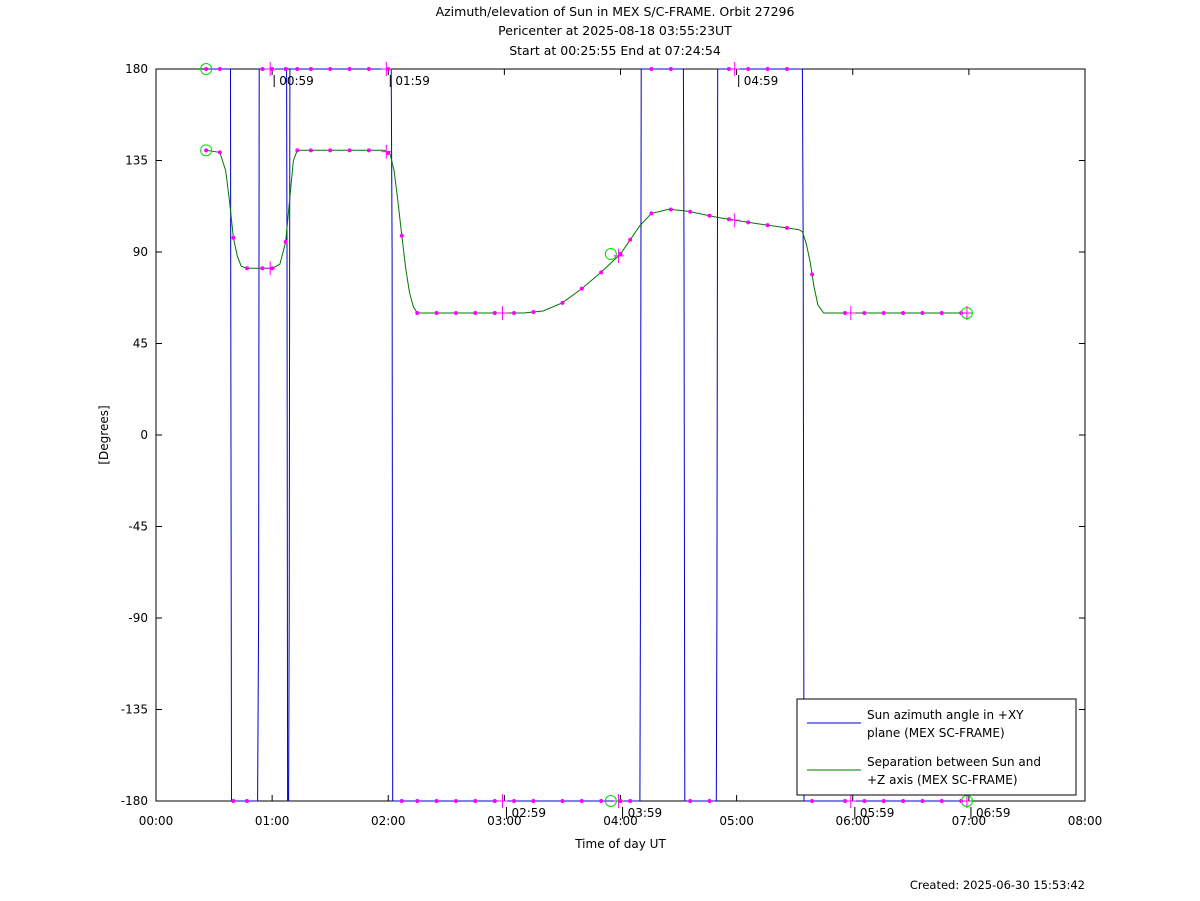 The width and height of the screenshot is (1200, 901). What do you see at coordinates (736, 821) in the screenshot?
I see `x-tick-label: 05:00` at bounding box center [736, 821].